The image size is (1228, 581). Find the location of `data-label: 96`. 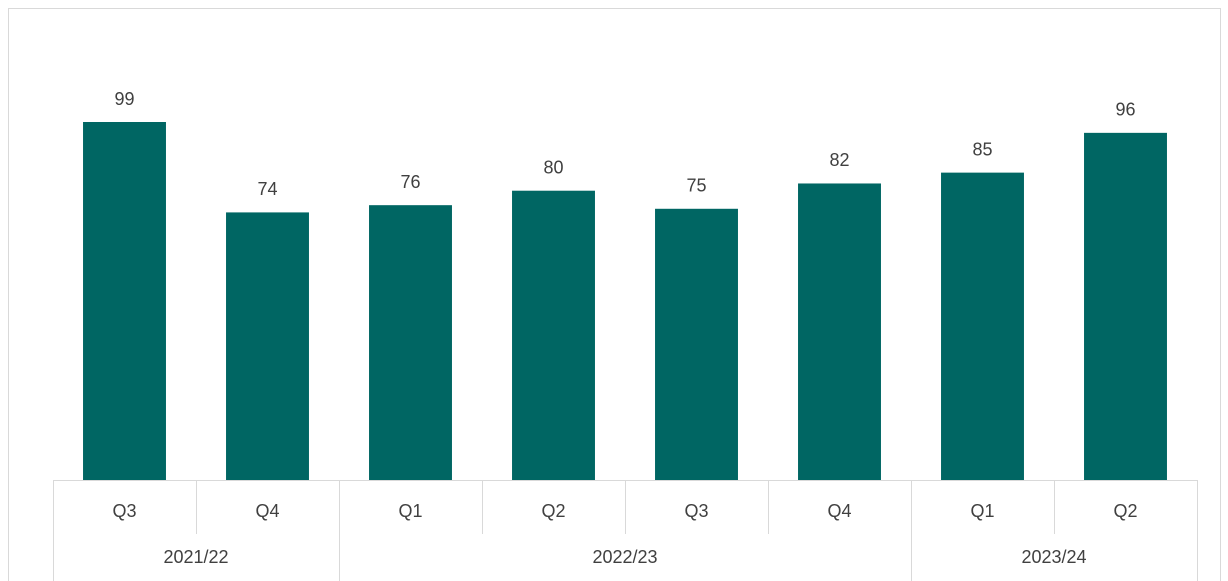

data-label: 96 is located at coordinates (1125, 110).